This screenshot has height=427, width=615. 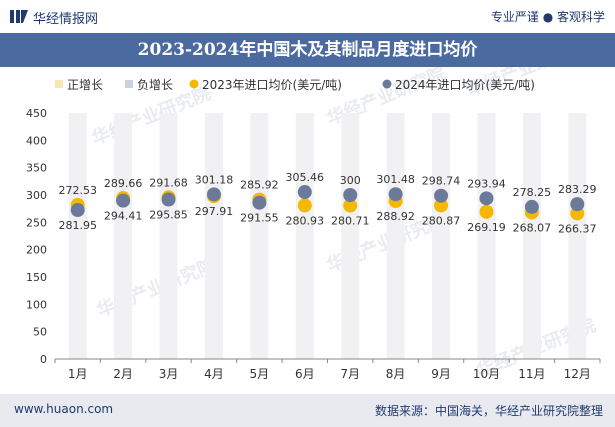 I want to click on title-bar: 2023-2024年中国木及其制品月度进口均价, so click(x=307, y=50).